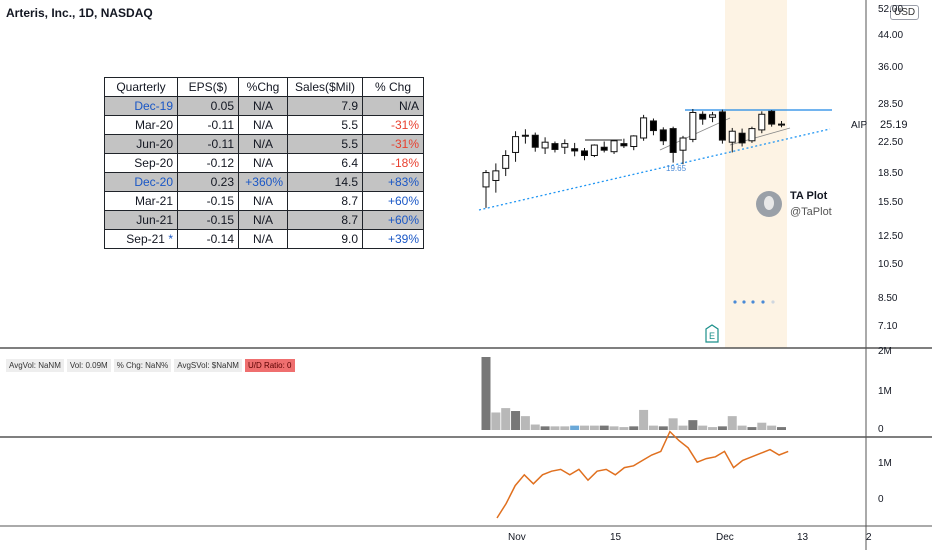 The width and height of the screenshot is (932, 550). I want to click on eps-cell: -0.12, so click(208, 163).